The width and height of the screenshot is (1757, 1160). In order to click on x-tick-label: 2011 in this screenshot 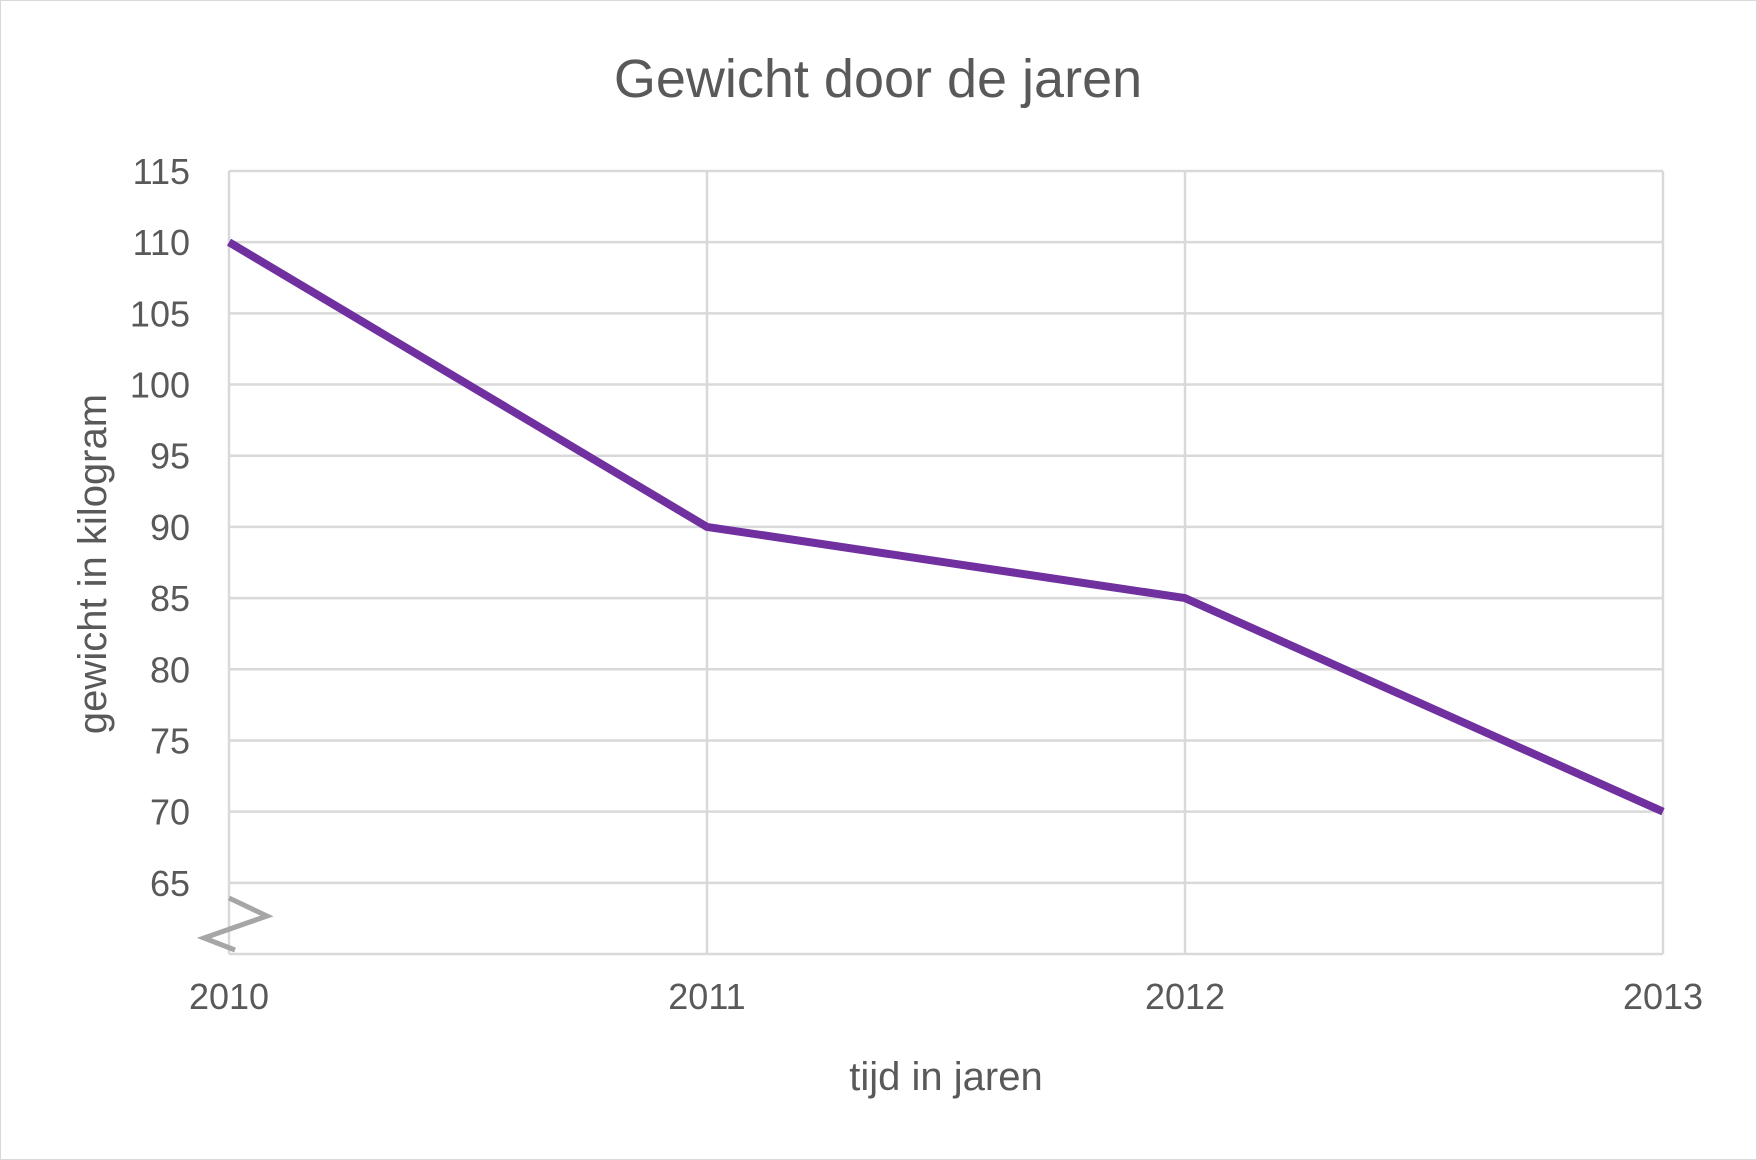, I will do `click(706, 996)`.